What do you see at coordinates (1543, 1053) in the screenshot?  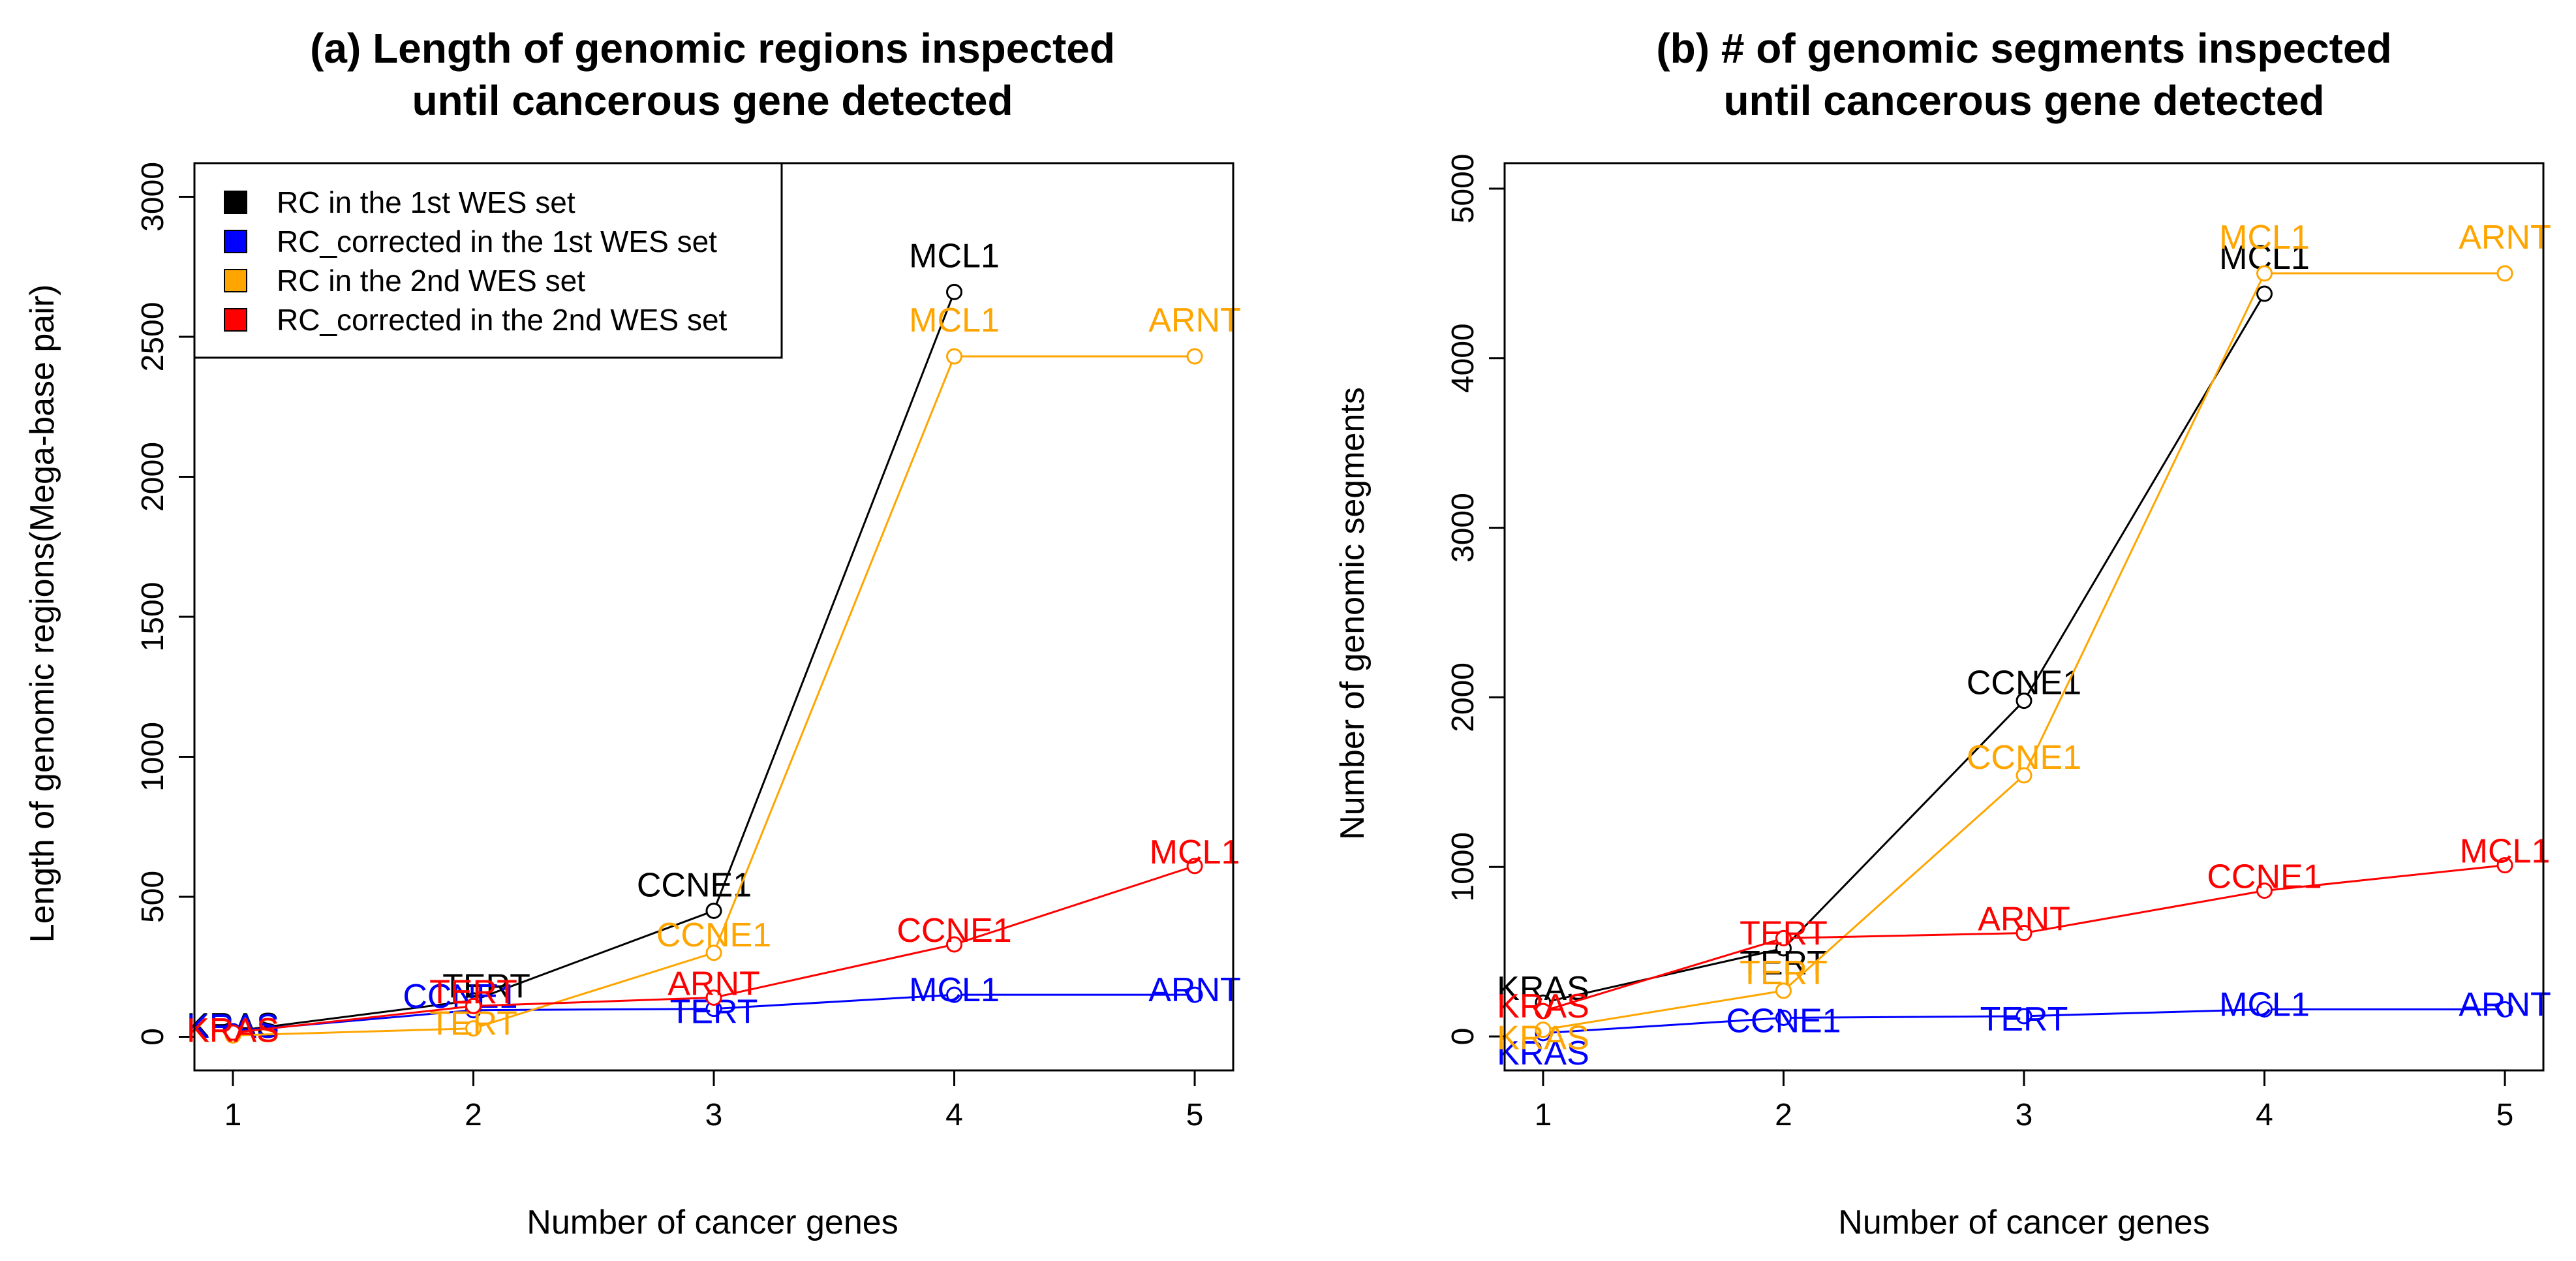 I see `panel-b-series-rc-corrected-1st-point-label: KRAS` at bounding box center [1543, 1053].